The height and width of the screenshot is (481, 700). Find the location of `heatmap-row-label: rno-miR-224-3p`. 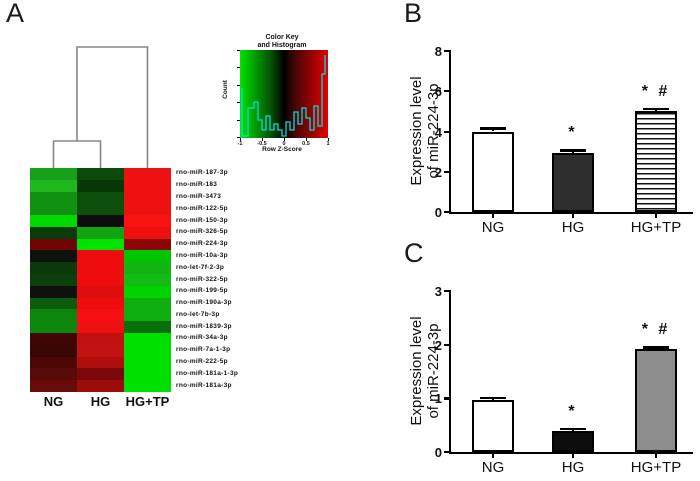

heatmap-row-label: rno-miR-224-3p is located at coordinates (202, 244).